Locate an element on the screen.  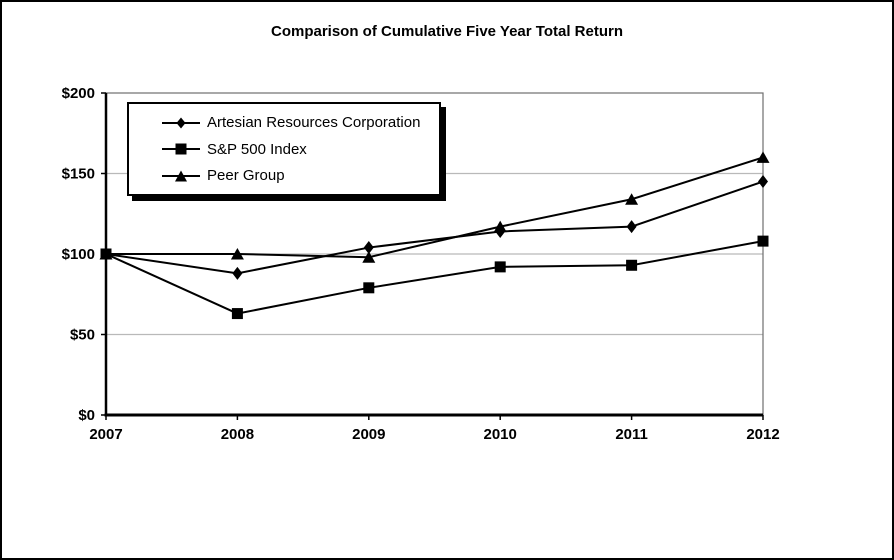
y-axis-label: $150 is located at coordinates (78, 174).